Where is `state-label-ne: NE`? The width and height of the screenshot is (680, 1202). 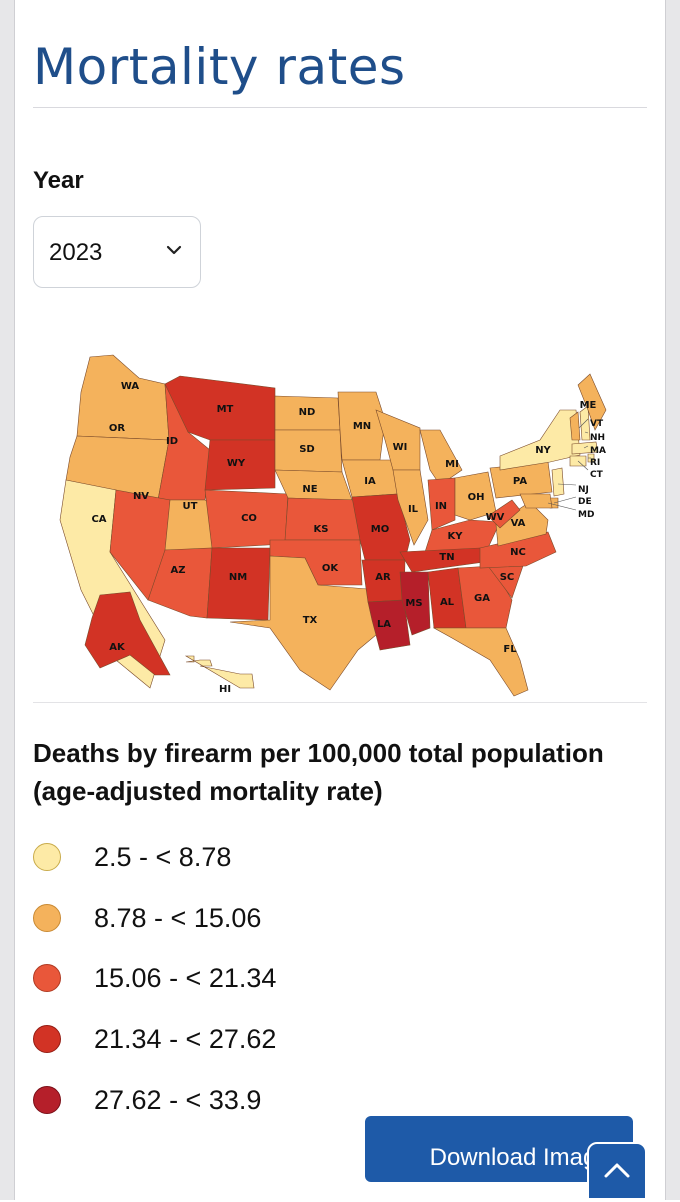
state-label-ne: NE is located at coordinates (309, 489).